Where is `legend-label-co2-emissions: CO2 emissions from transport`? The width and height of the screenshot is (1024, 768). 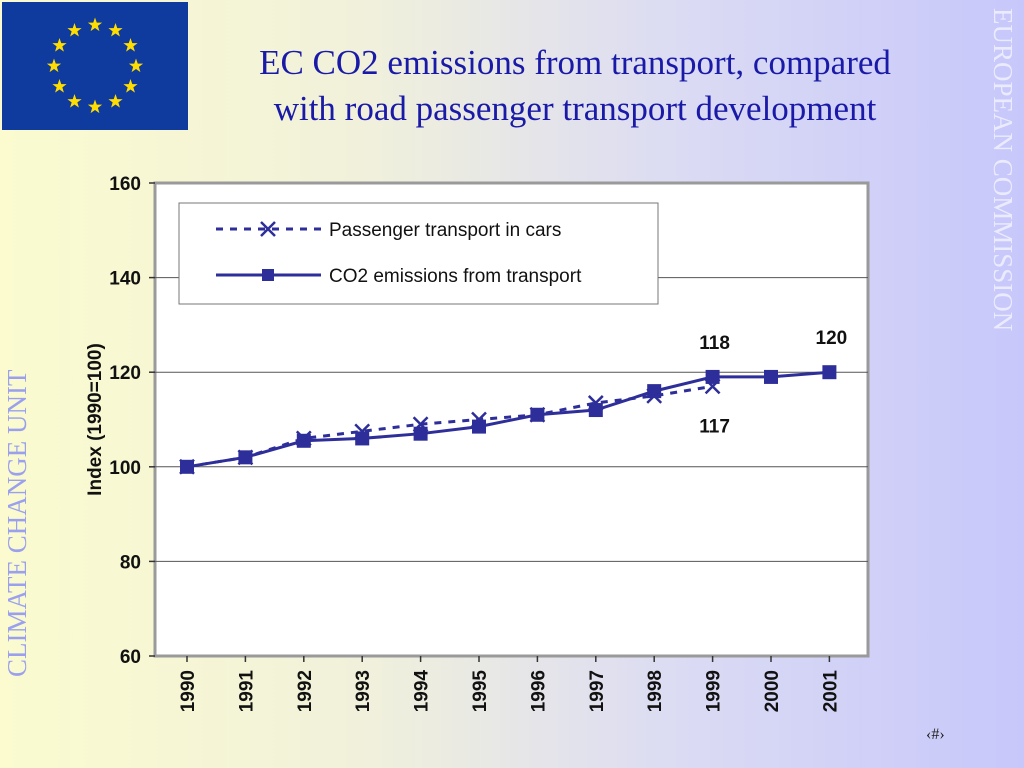 legend-label-co2-emissions: CO2 emissions from transport is located at coordinates (455, 276).